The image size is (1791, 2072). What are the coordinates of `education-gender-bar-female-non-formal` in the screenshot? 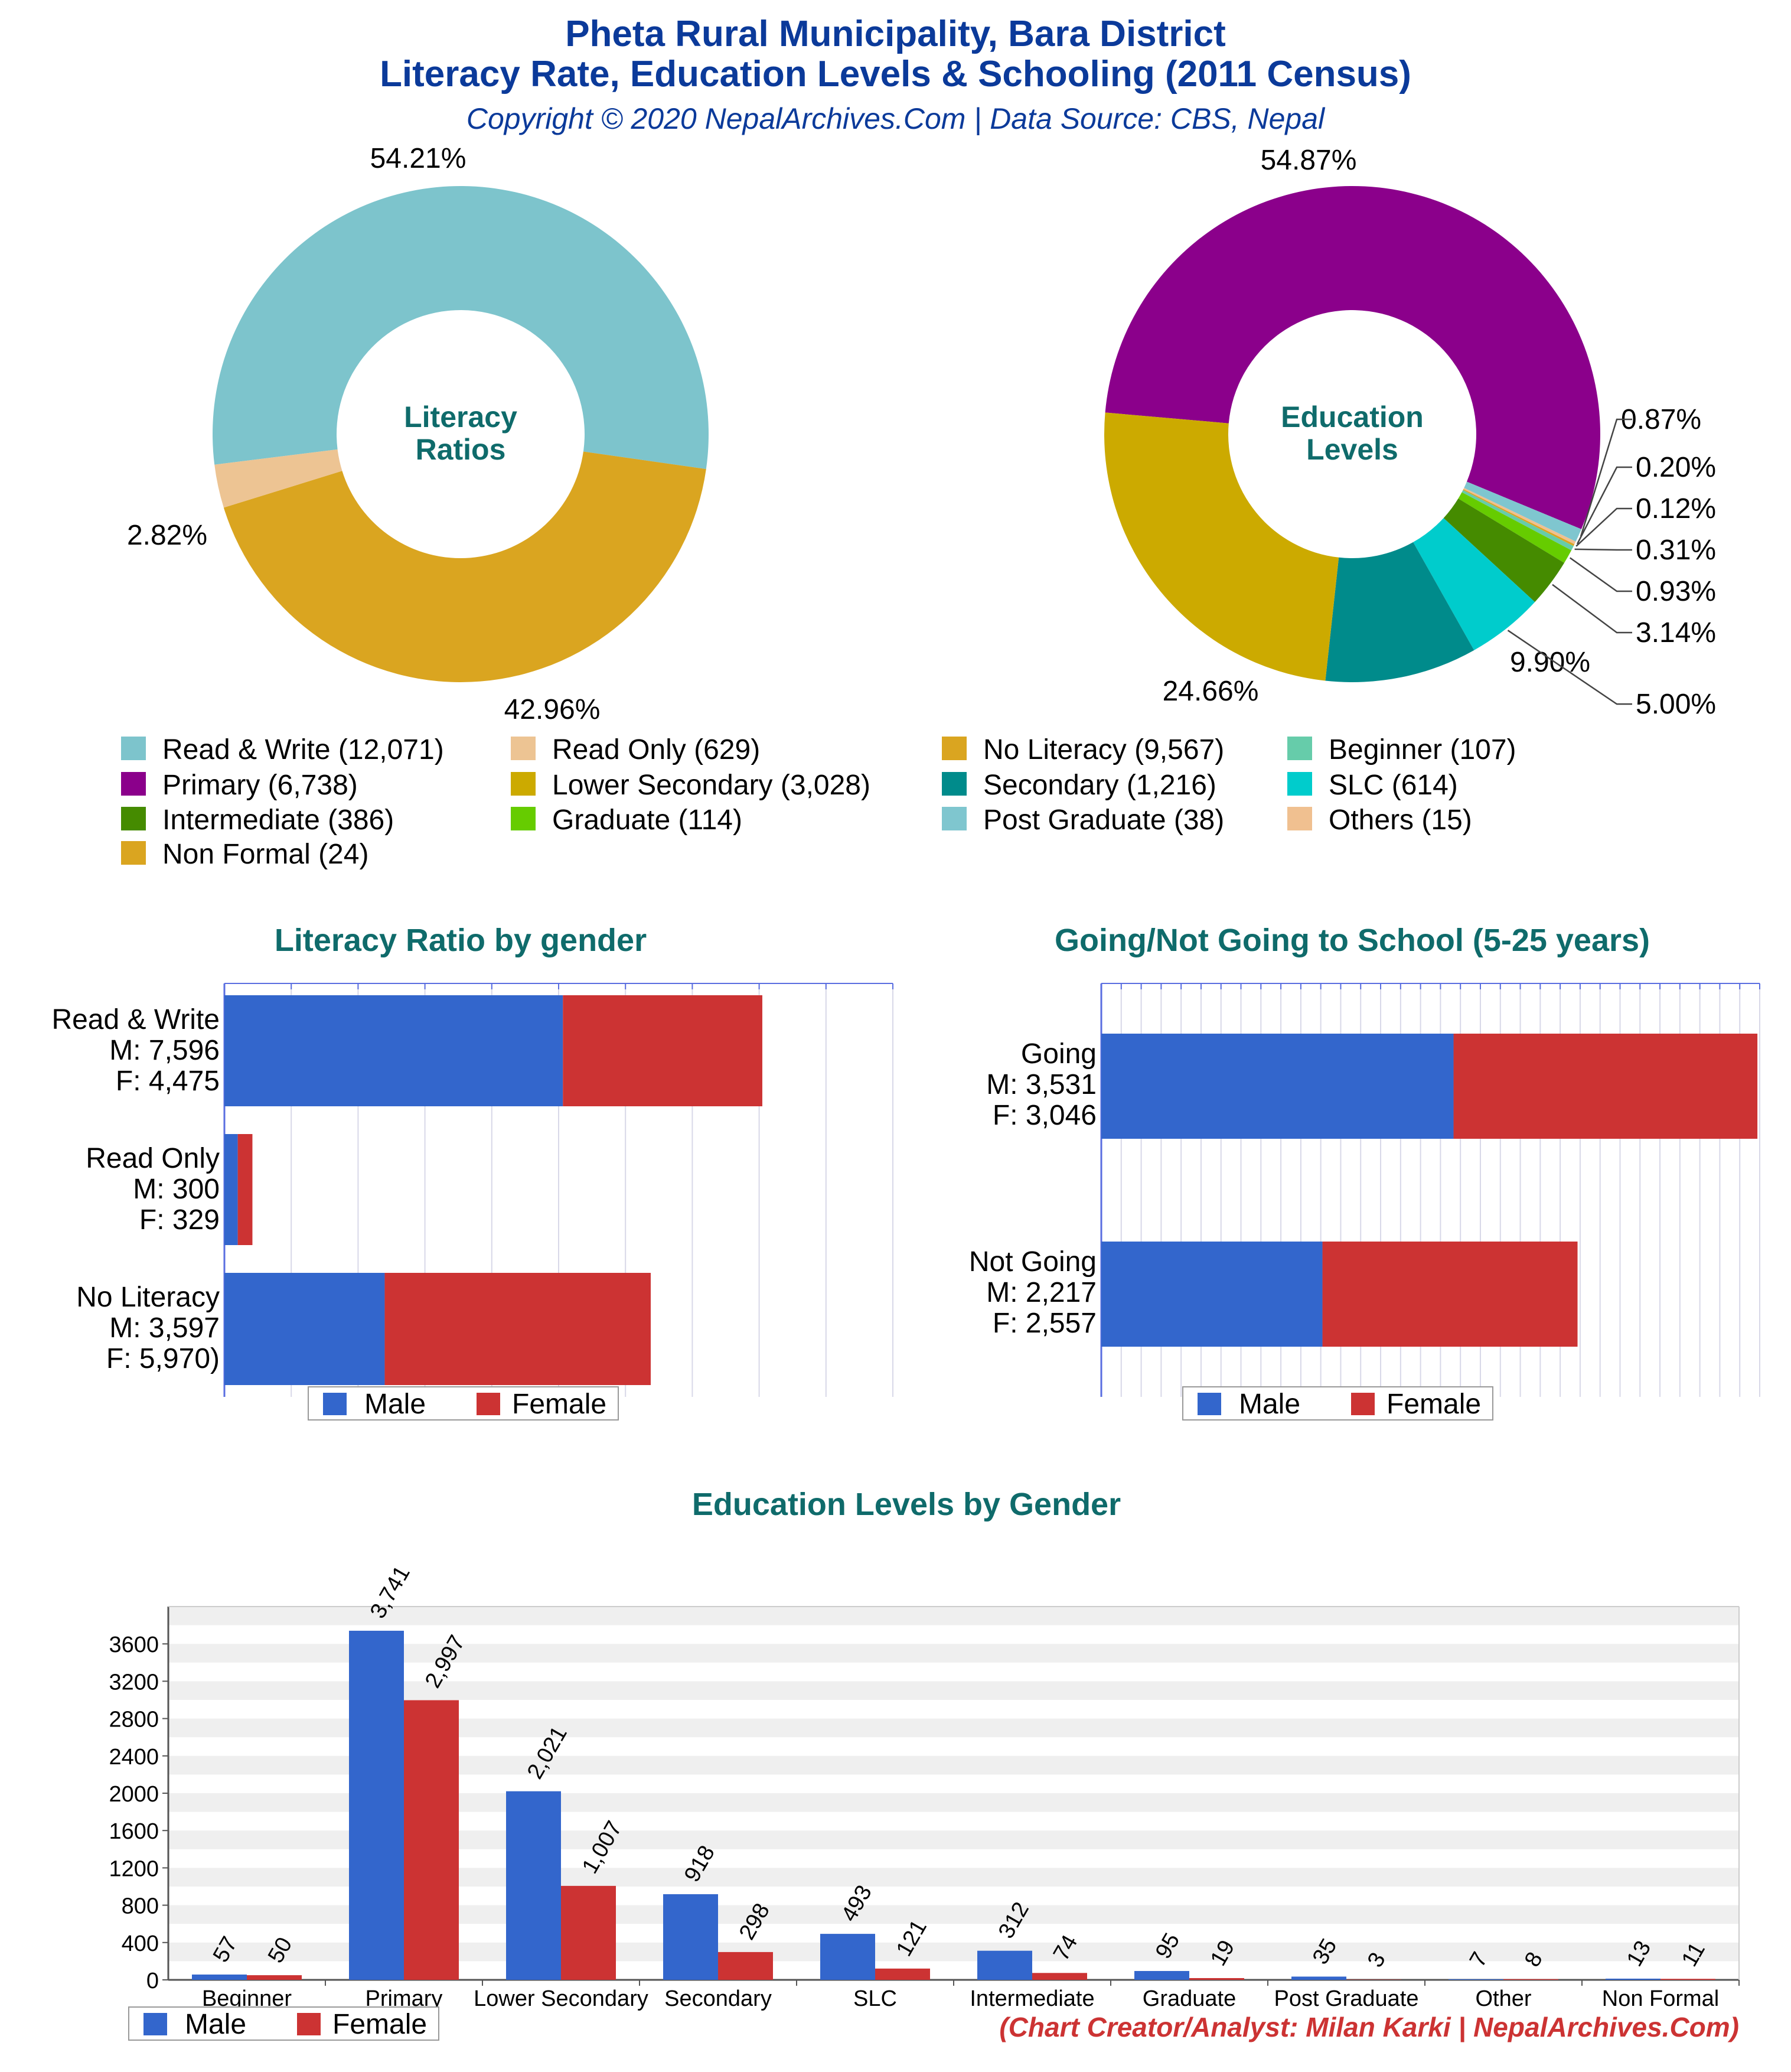 It's located at (1687, 1979).